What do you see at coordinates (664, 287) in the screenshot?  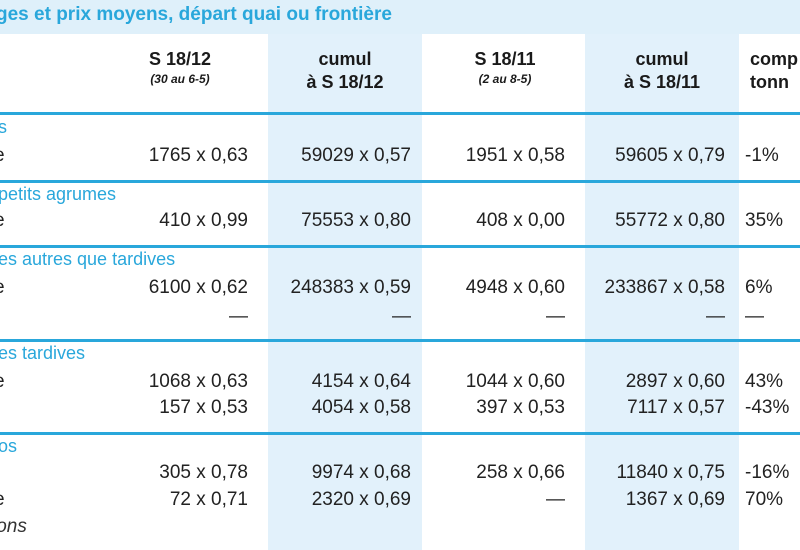 I see `cell-cumul-2011: 233867 x 0,58` at bounding box center [664, 287].